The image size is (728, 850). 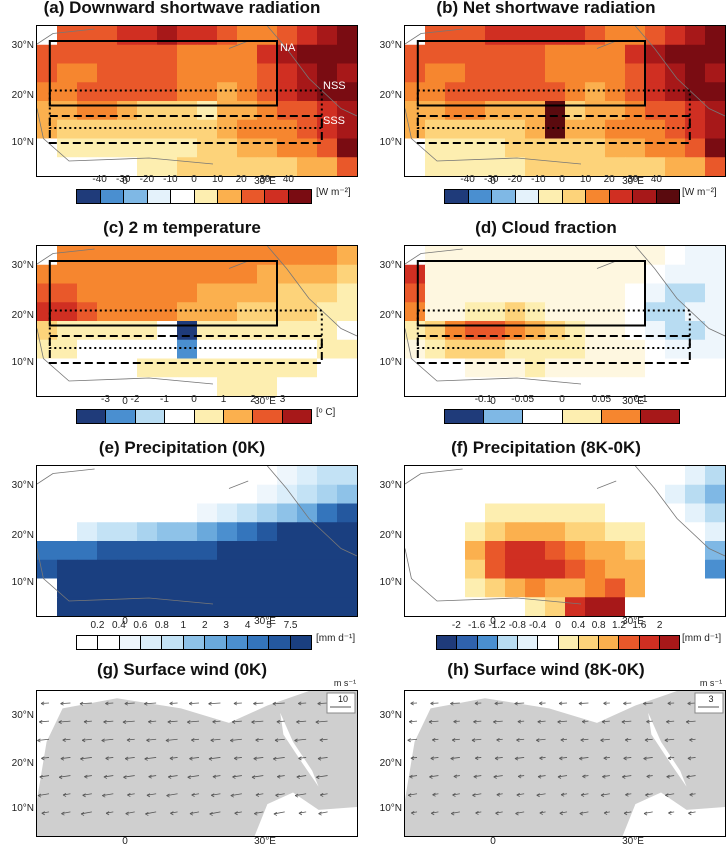 I want to click on map-svg, so click(x=197, y=541).